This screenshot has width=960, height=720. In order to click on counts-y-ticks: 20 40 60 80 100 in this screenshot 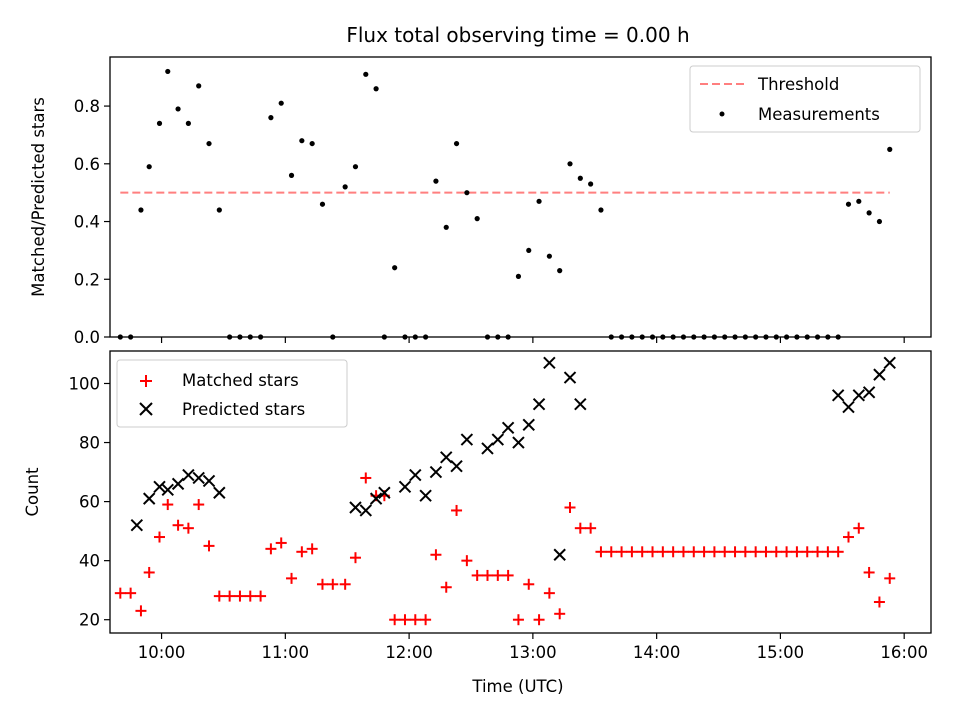, I will do `click(89, 502)`.